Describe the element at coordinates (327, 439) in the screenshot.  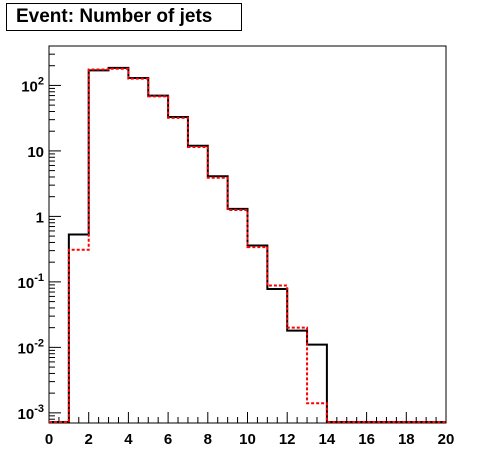
I see `x-tick-label: 14` at that location.